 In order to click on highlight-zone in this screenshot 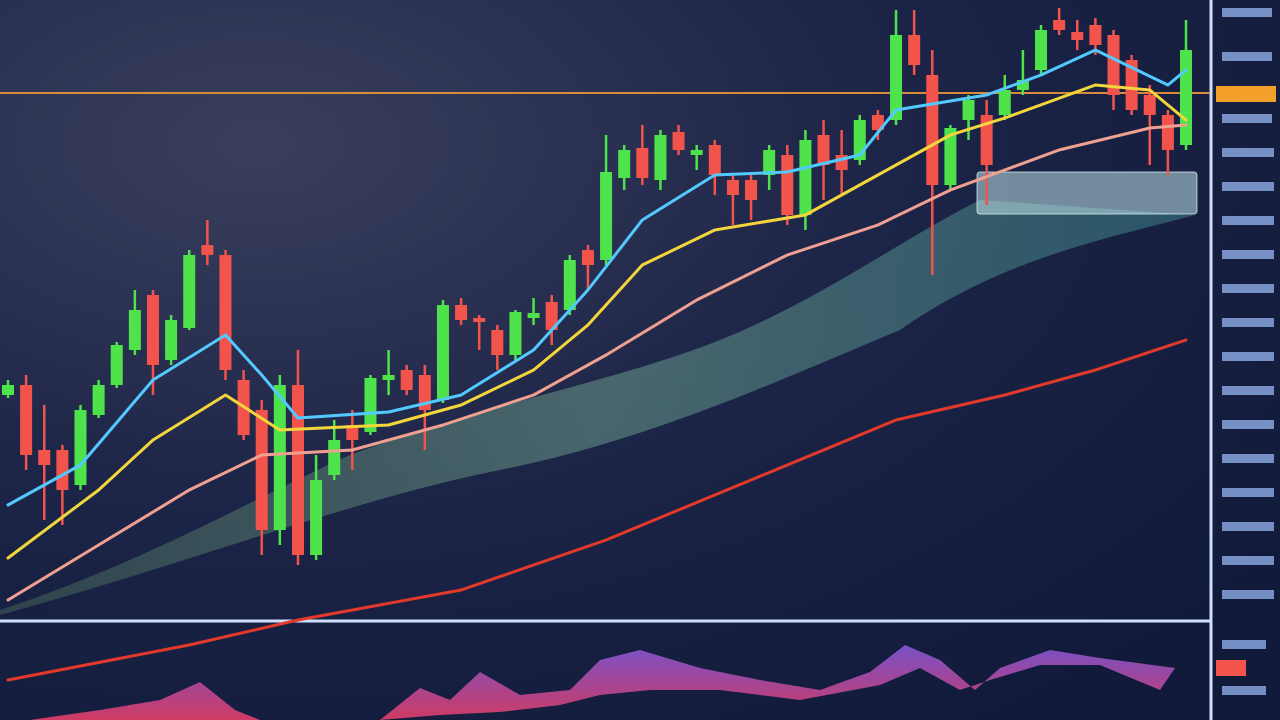, I will do `click(1087, 193)`.